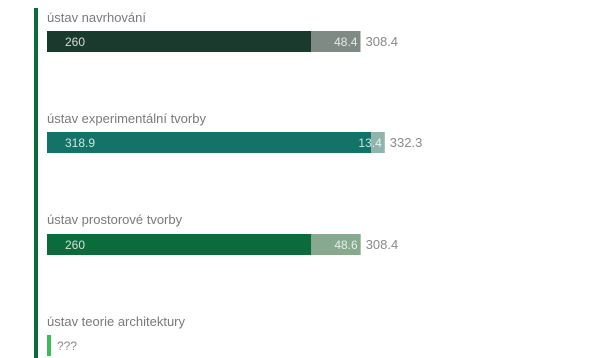 This screenshot has width=601, height=358. I want to click on left-axis-line, so click(36, 183).